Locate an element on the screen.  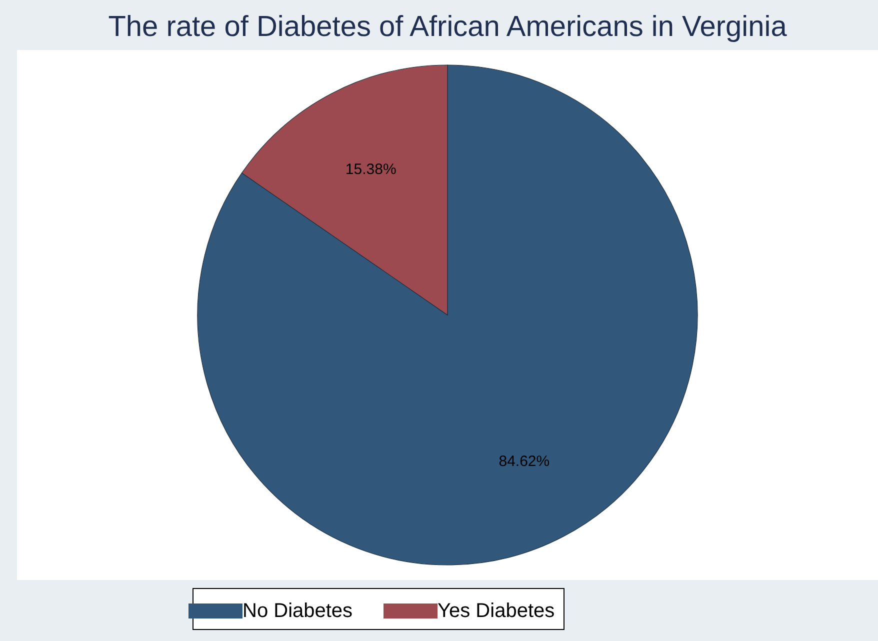
data-label: 84.62% is located at coordinates (524, 461).